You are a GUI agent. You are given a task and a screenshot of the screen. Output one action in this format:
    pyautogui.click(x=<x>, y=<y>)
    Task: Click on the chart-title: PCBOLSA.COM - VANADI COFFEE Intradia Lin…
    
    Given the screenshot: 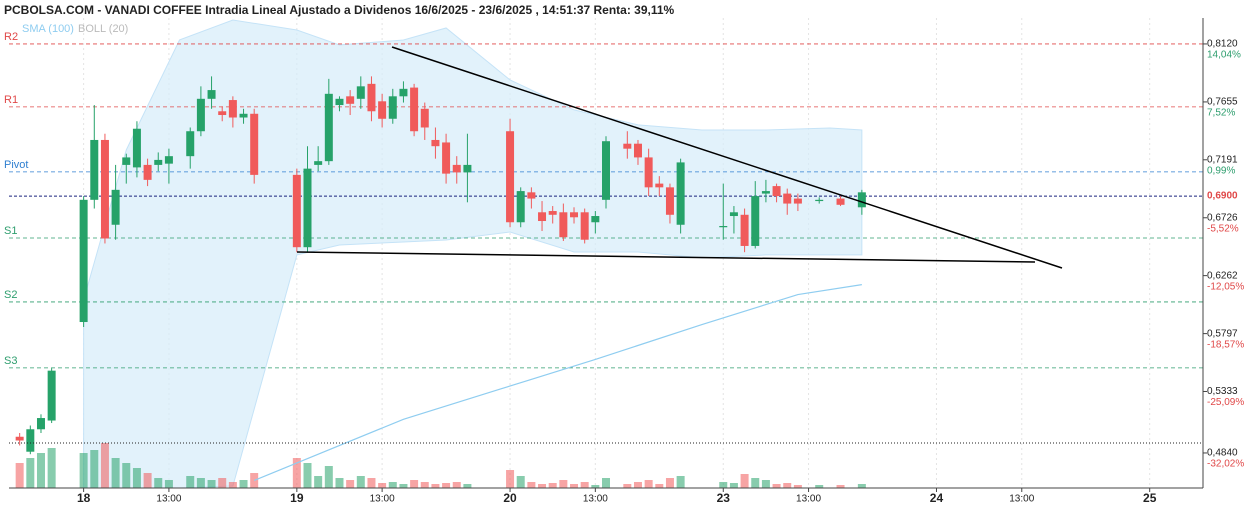 What is the action you would take?
    pyautogui.click(x=339, y=10)
    